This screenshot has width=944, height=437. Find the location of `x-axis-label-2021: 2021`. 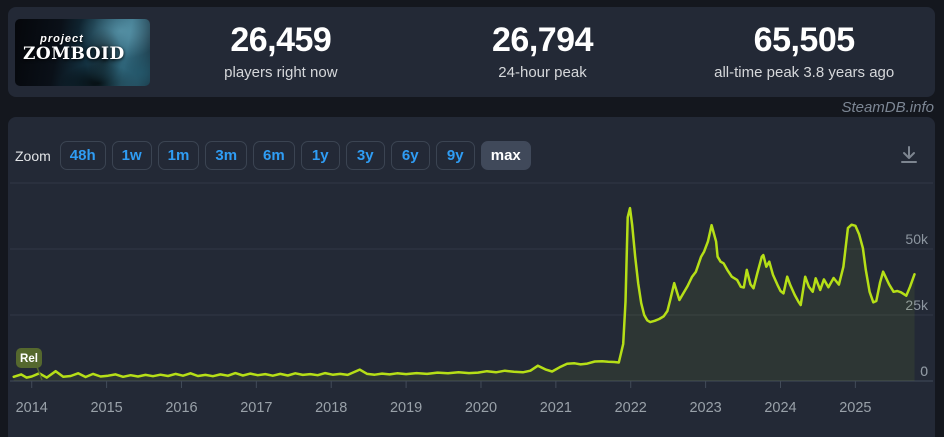

x-axis-label-2021: 2021 is located at coordinates (556, 408).